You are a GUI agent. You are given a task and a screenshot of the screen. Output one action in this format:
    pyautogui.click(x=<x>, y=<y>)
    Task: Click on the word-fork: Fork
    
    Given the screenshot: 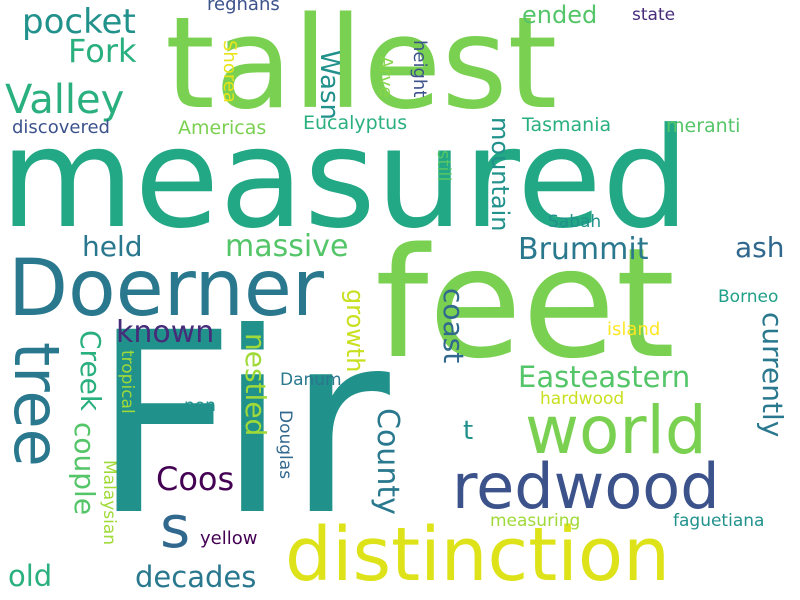 What is the action you would take?
    pyautogui.click(x=102, y=51)
    